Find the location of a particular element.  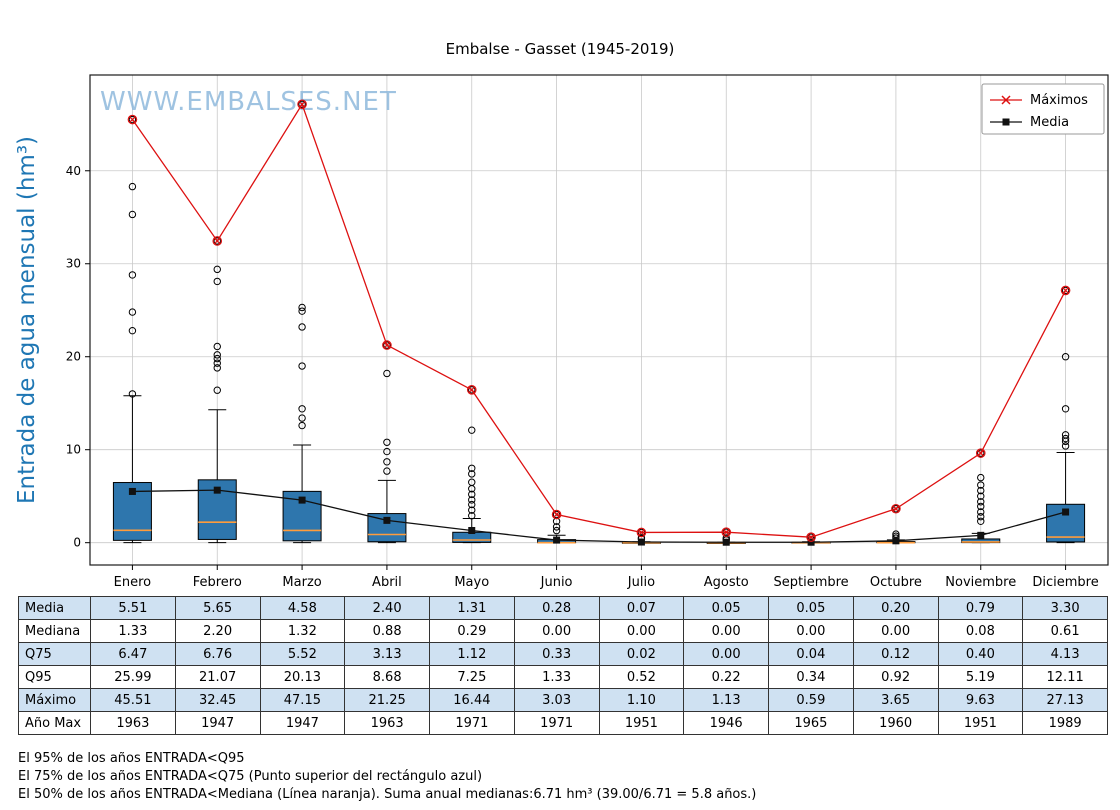

table-cell: 8.68 is located at coordinates (387, 677).